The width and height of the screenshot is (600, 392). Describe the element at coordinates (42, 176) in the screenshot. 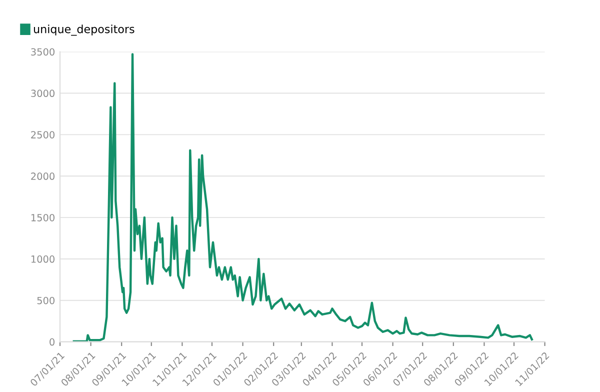

I see `y-tick-label: 2000` at that location.